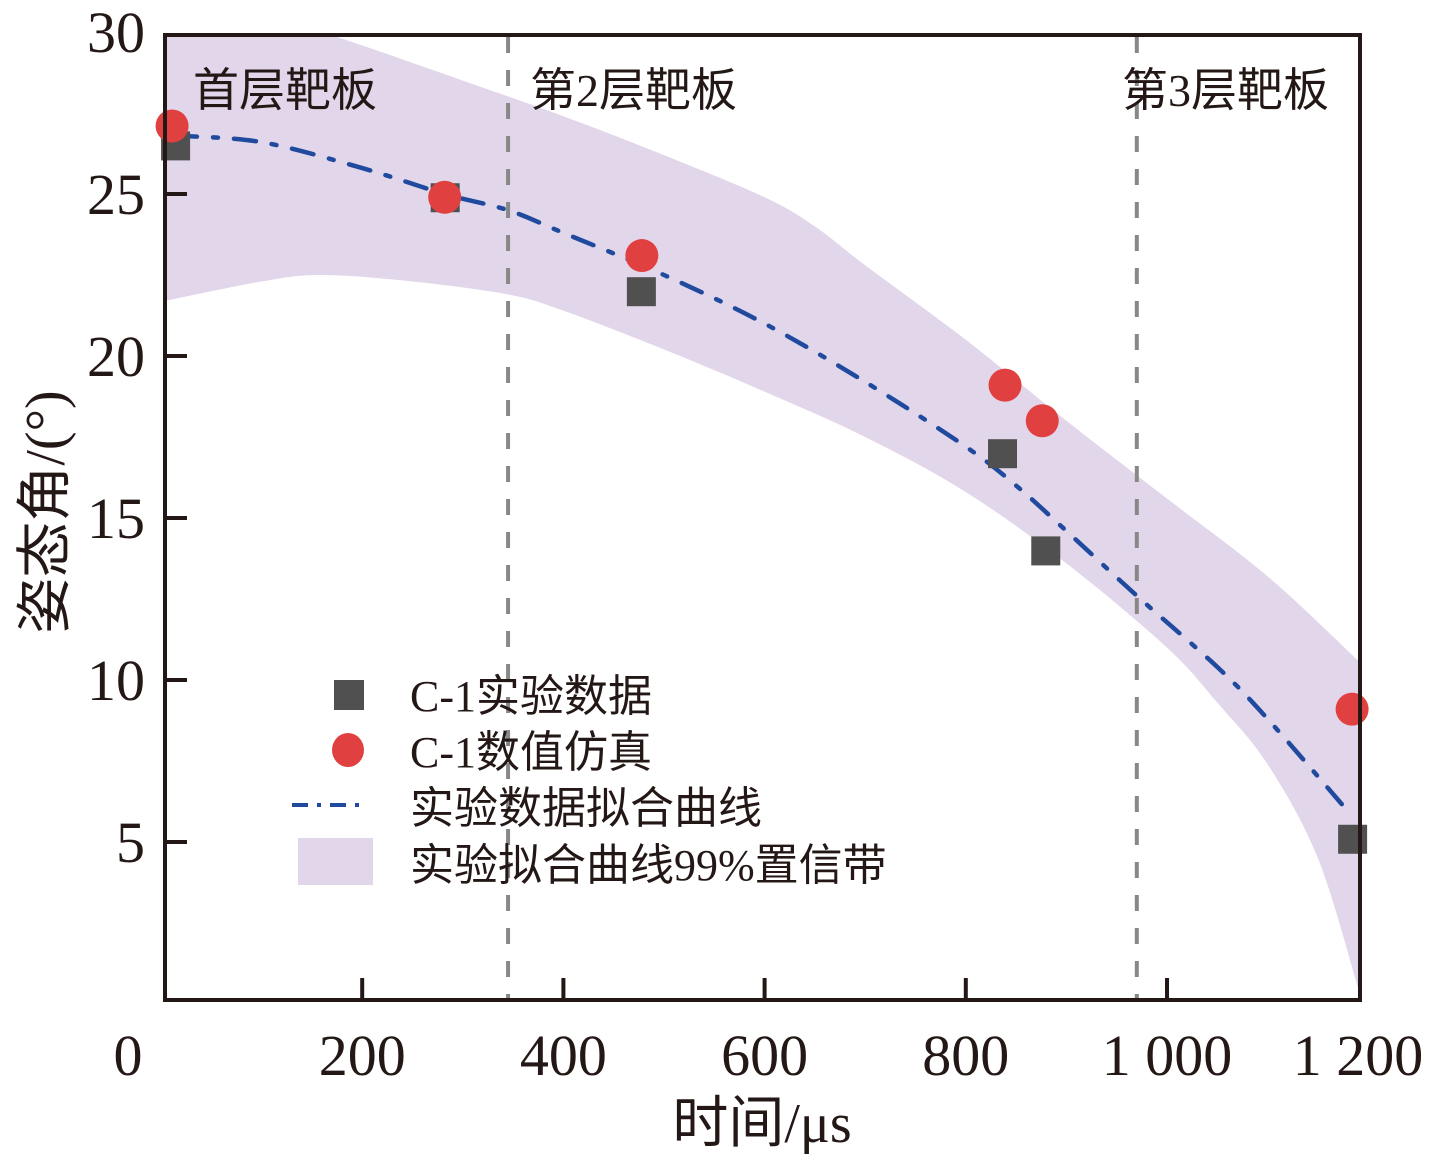 The image size is (1432, 1164). Describe the element at coordinates (761, 1124) in the screenshot. I see `x-axis-title: 时间/μs` at that location.